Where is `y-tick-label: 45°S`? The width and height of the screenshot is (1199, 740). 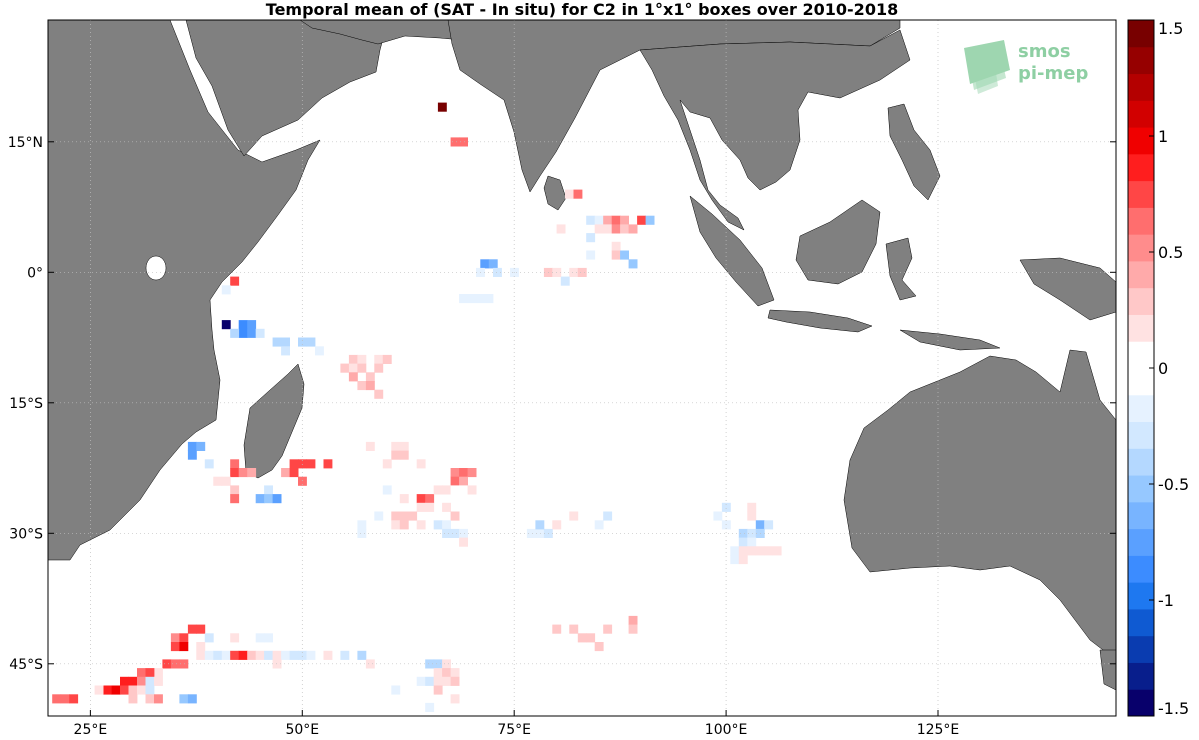 y-tick-label: 45°S is located at coordinates (26, 665).